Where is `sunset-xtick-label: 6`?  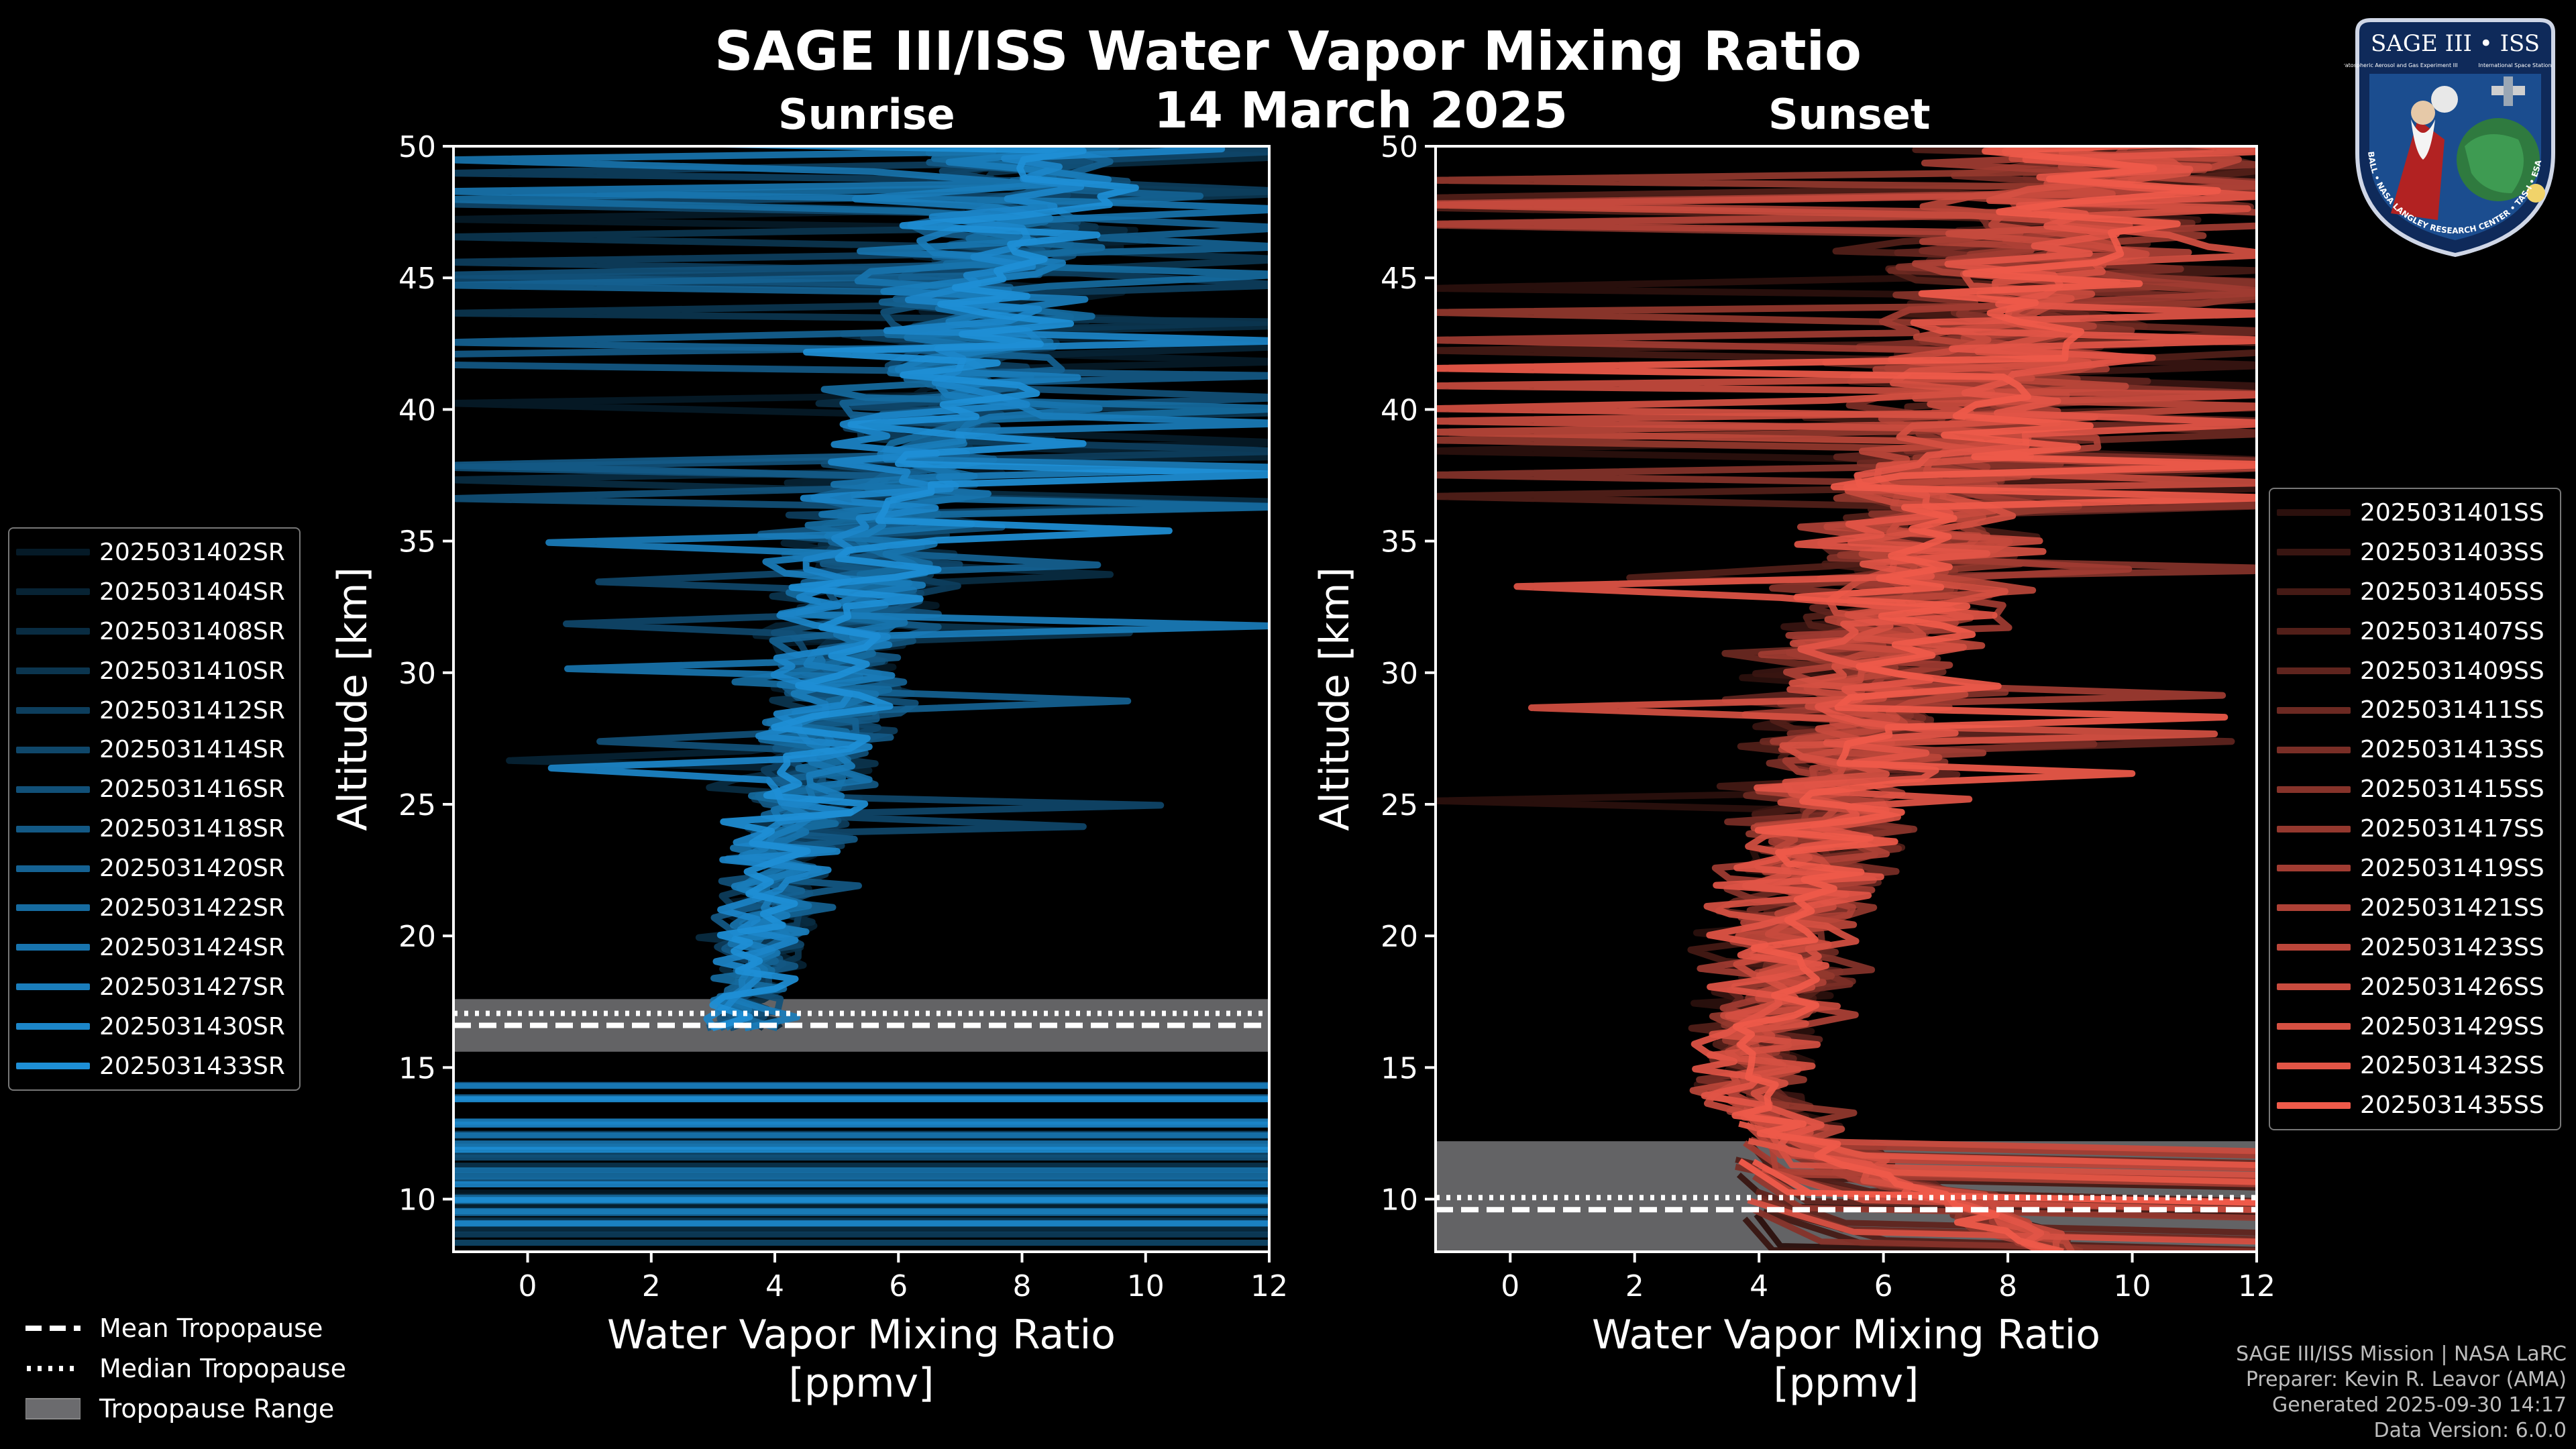
sunset-xtick-label: 6 is located at coordinates (1883, 1286).